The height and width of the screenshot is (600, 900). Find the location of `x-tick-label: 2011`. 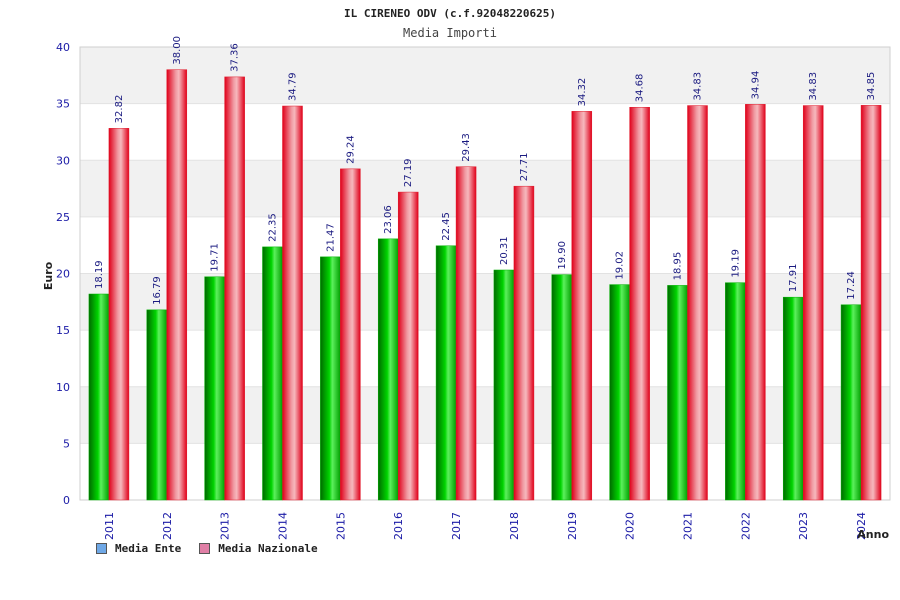

x-tick-label: 2011 is located at coordinates (109, 526).